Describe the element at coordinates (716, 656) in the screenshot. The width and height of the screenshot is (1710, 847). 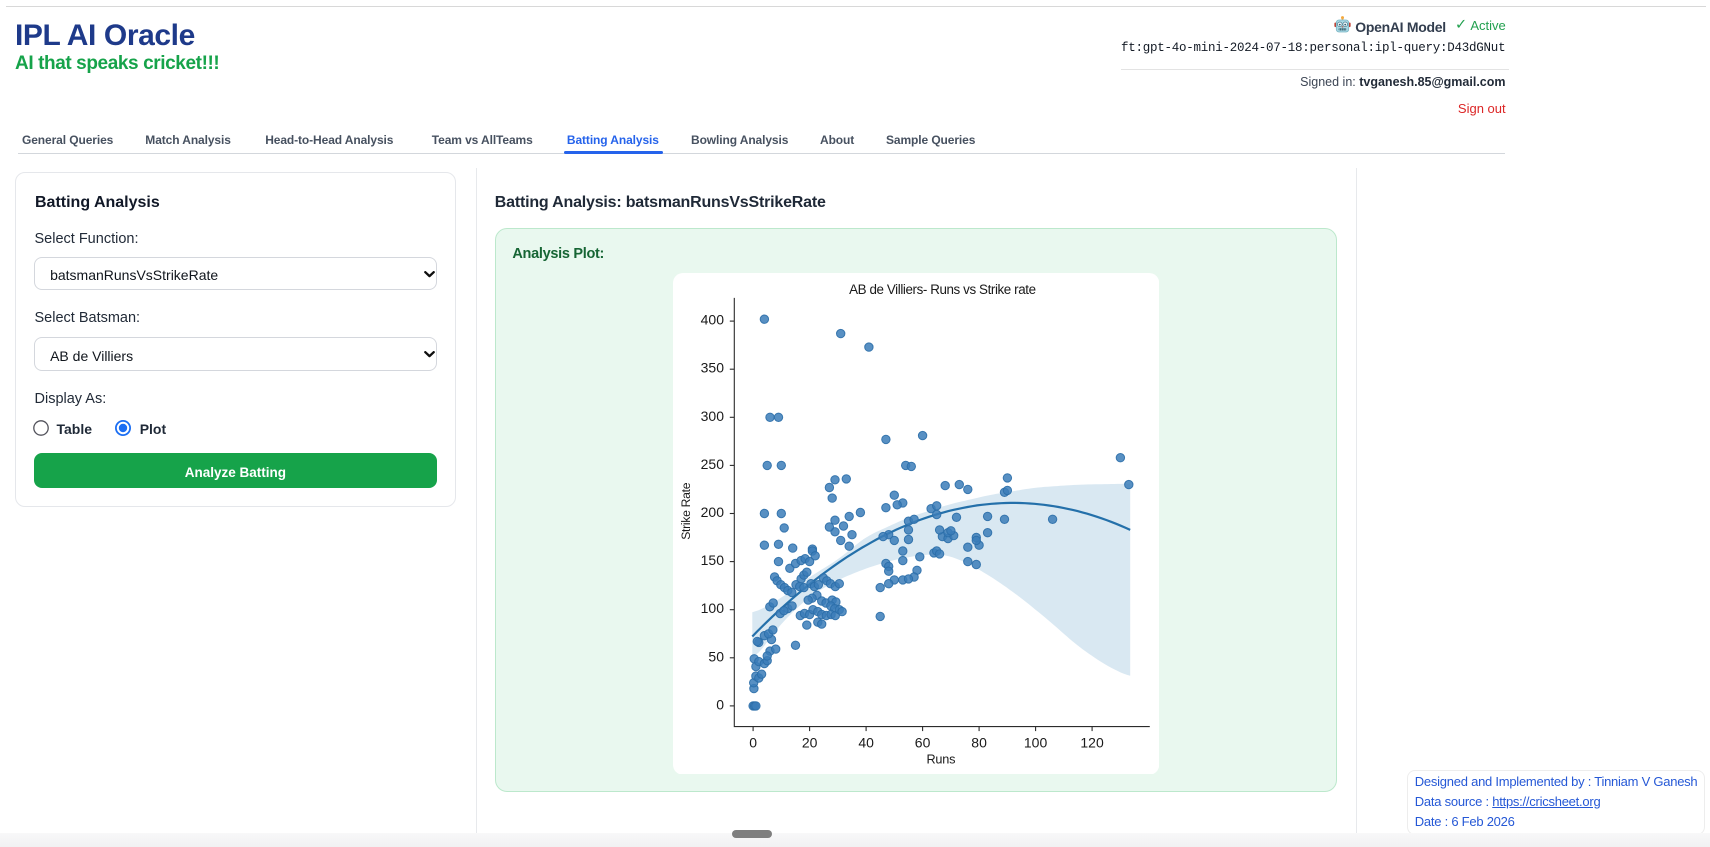
I see `svg-text: 50` at that location.